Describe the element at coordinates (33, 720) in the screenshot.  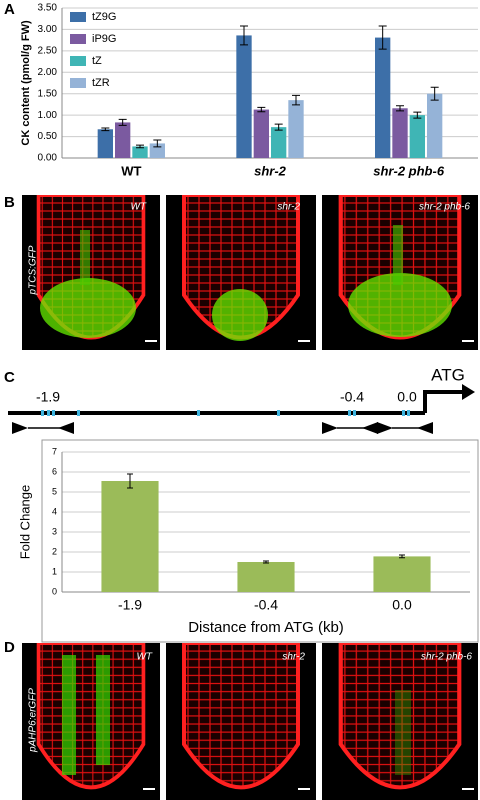
I see `reporter-label: pAHP6:erGFP` at that location.